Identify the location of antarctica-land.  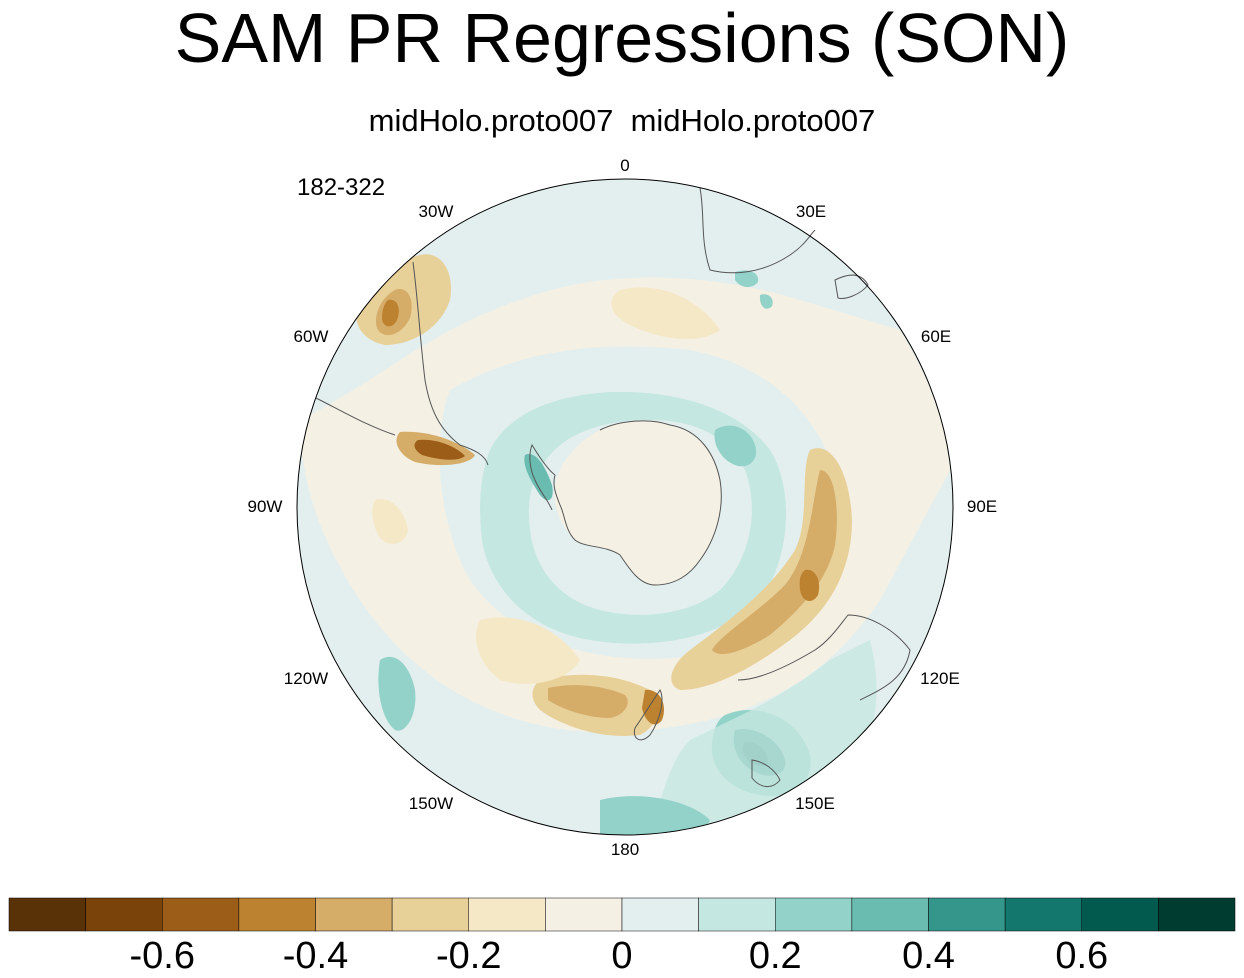
(638, 502).